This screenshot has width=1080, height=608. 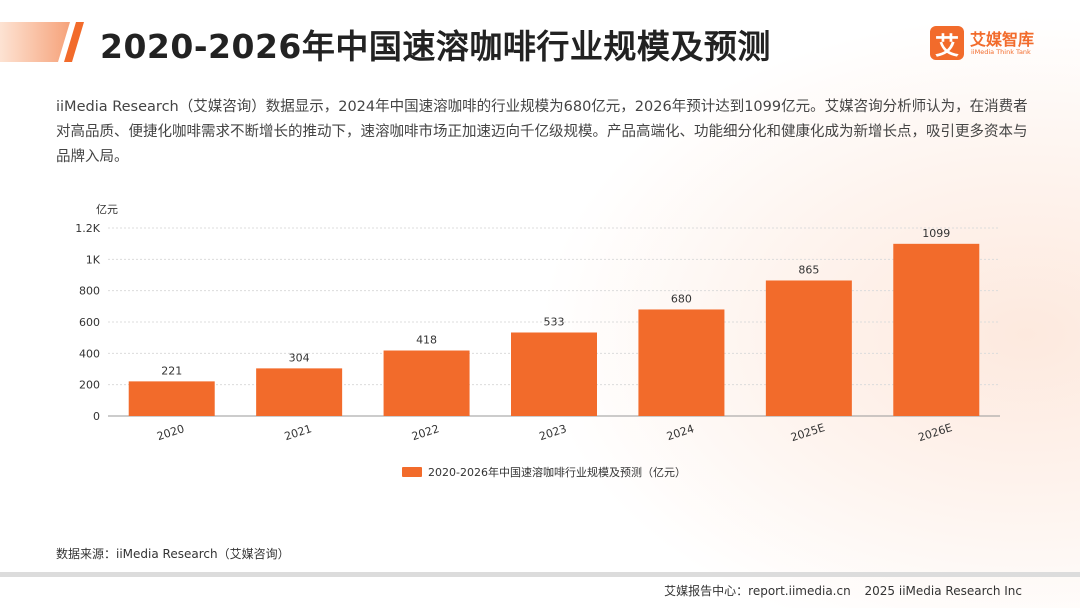 I want to click on x-tick-label: 2025E, so click(x=807, y=432).